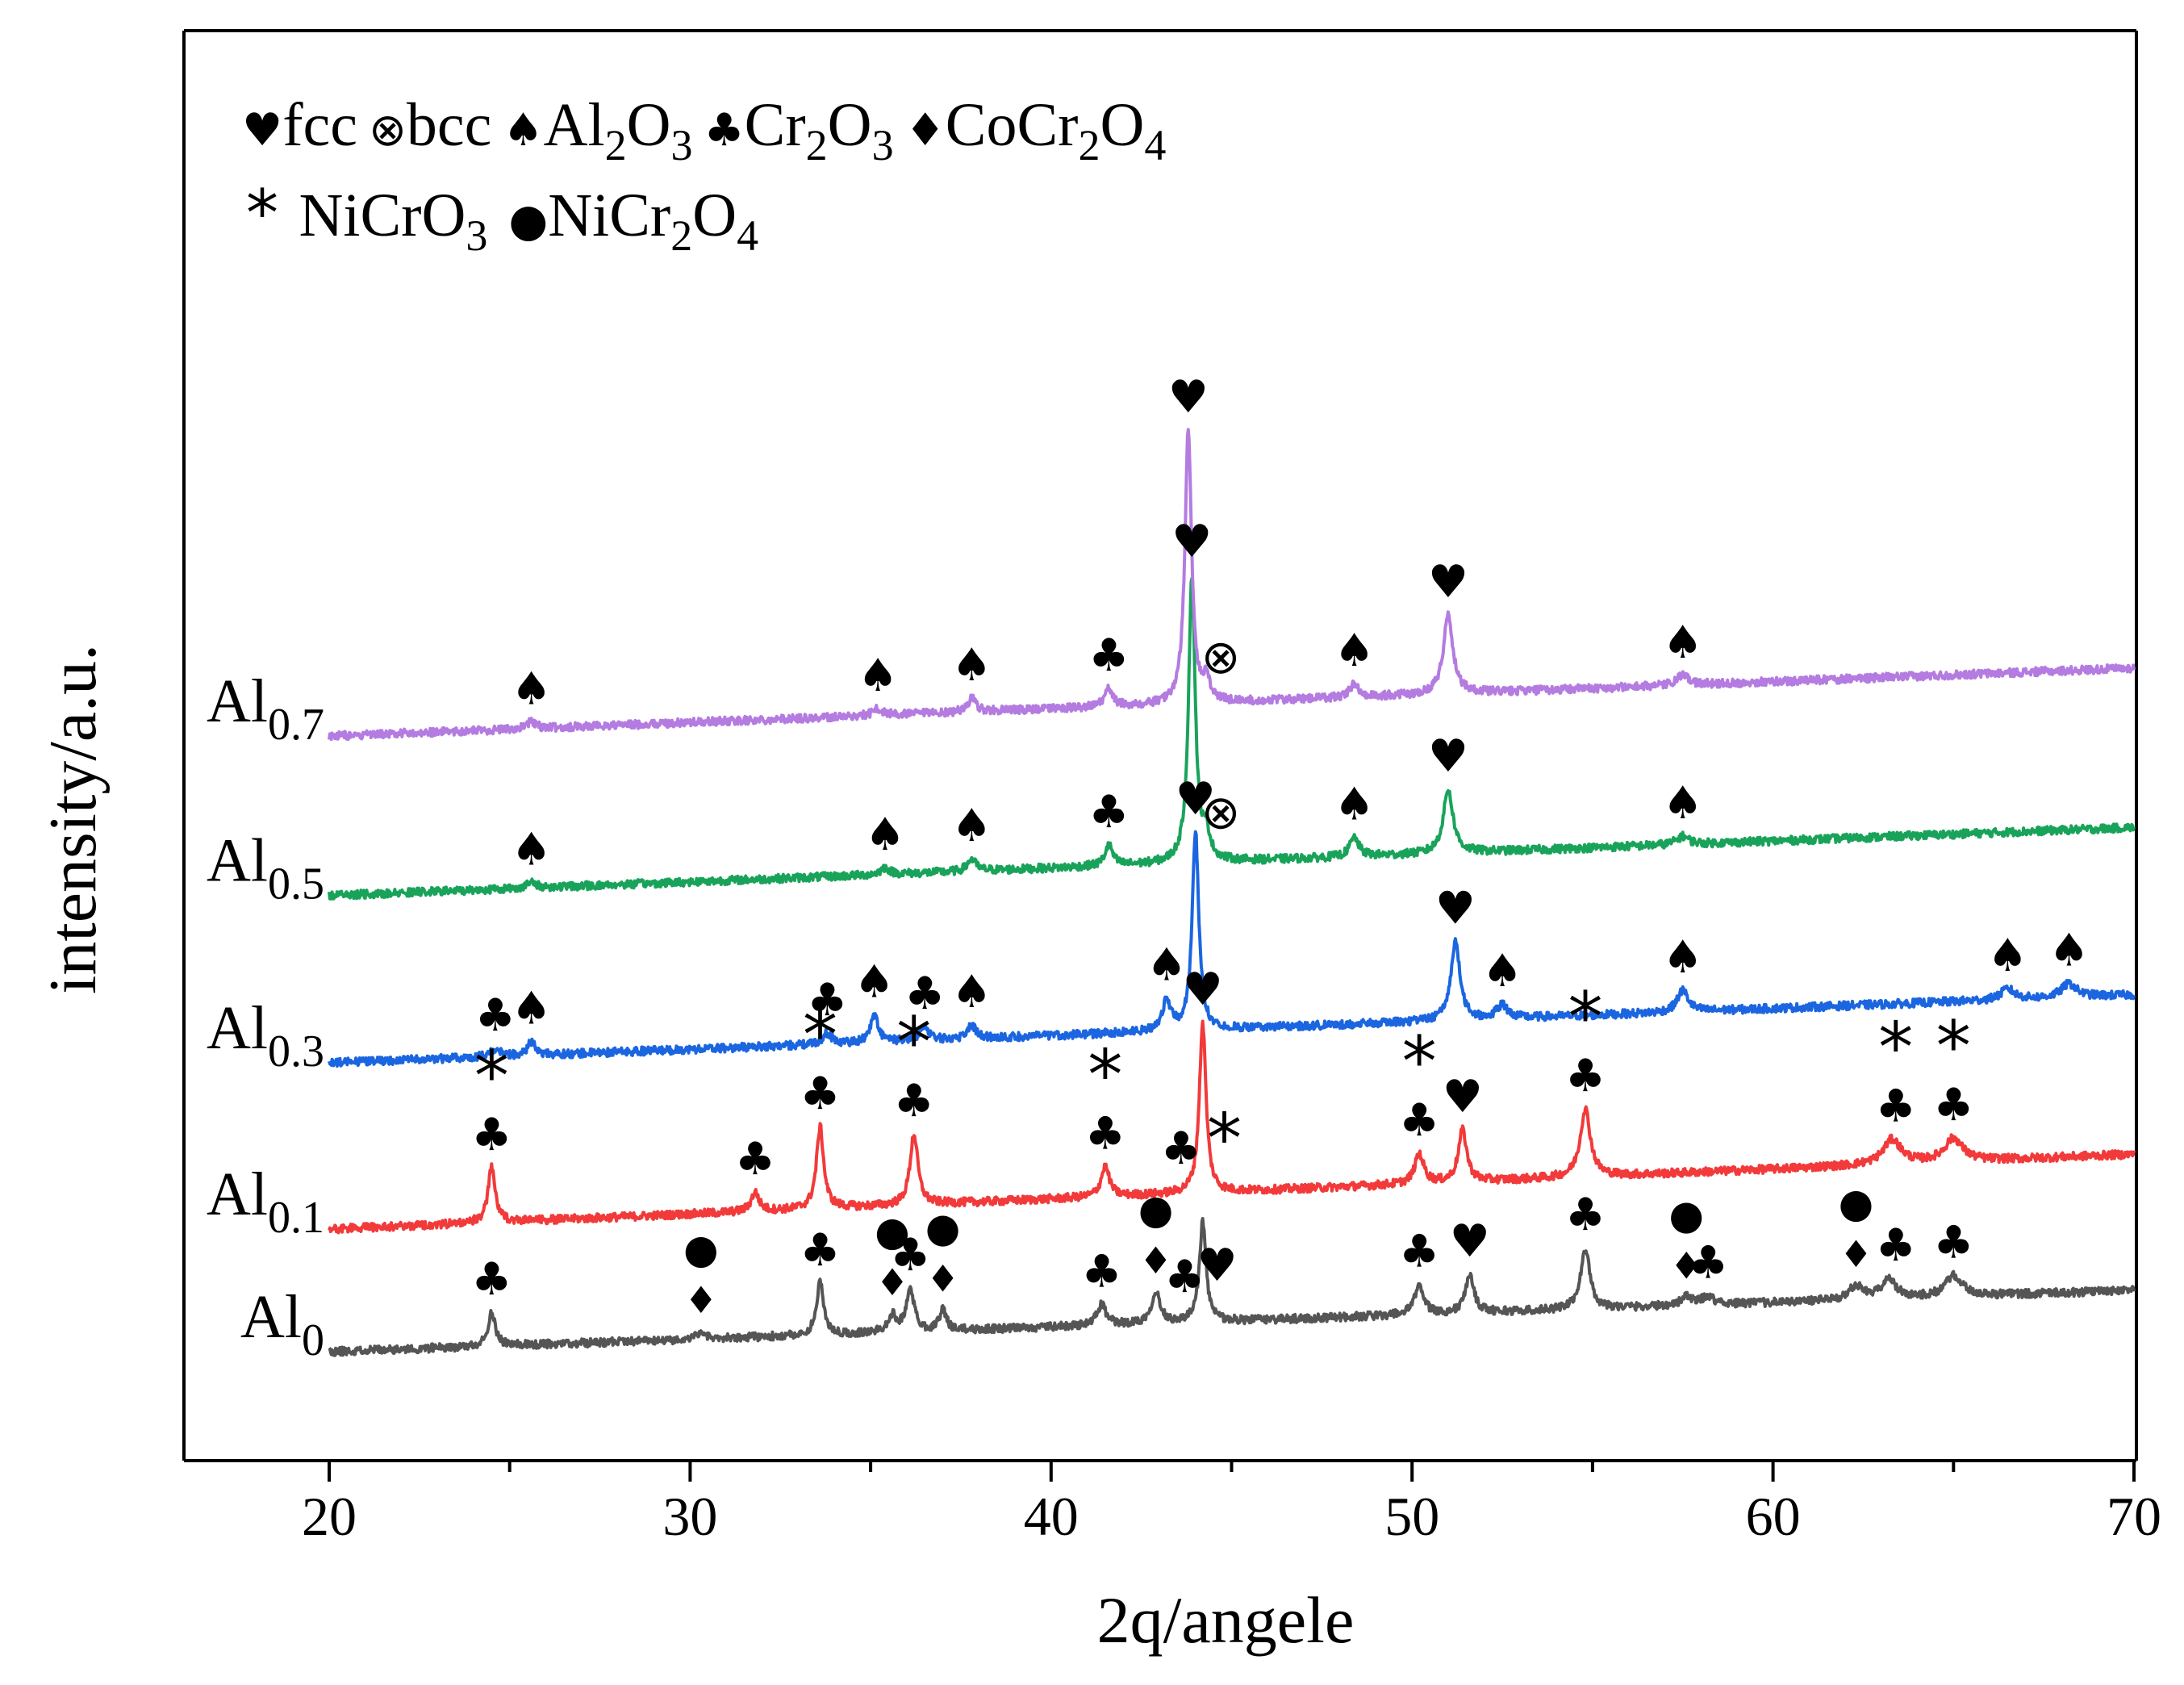 The width and height of the screenshot is (2184, 1685). I want to click on series-label: Al0.3, so click(265, 1035).